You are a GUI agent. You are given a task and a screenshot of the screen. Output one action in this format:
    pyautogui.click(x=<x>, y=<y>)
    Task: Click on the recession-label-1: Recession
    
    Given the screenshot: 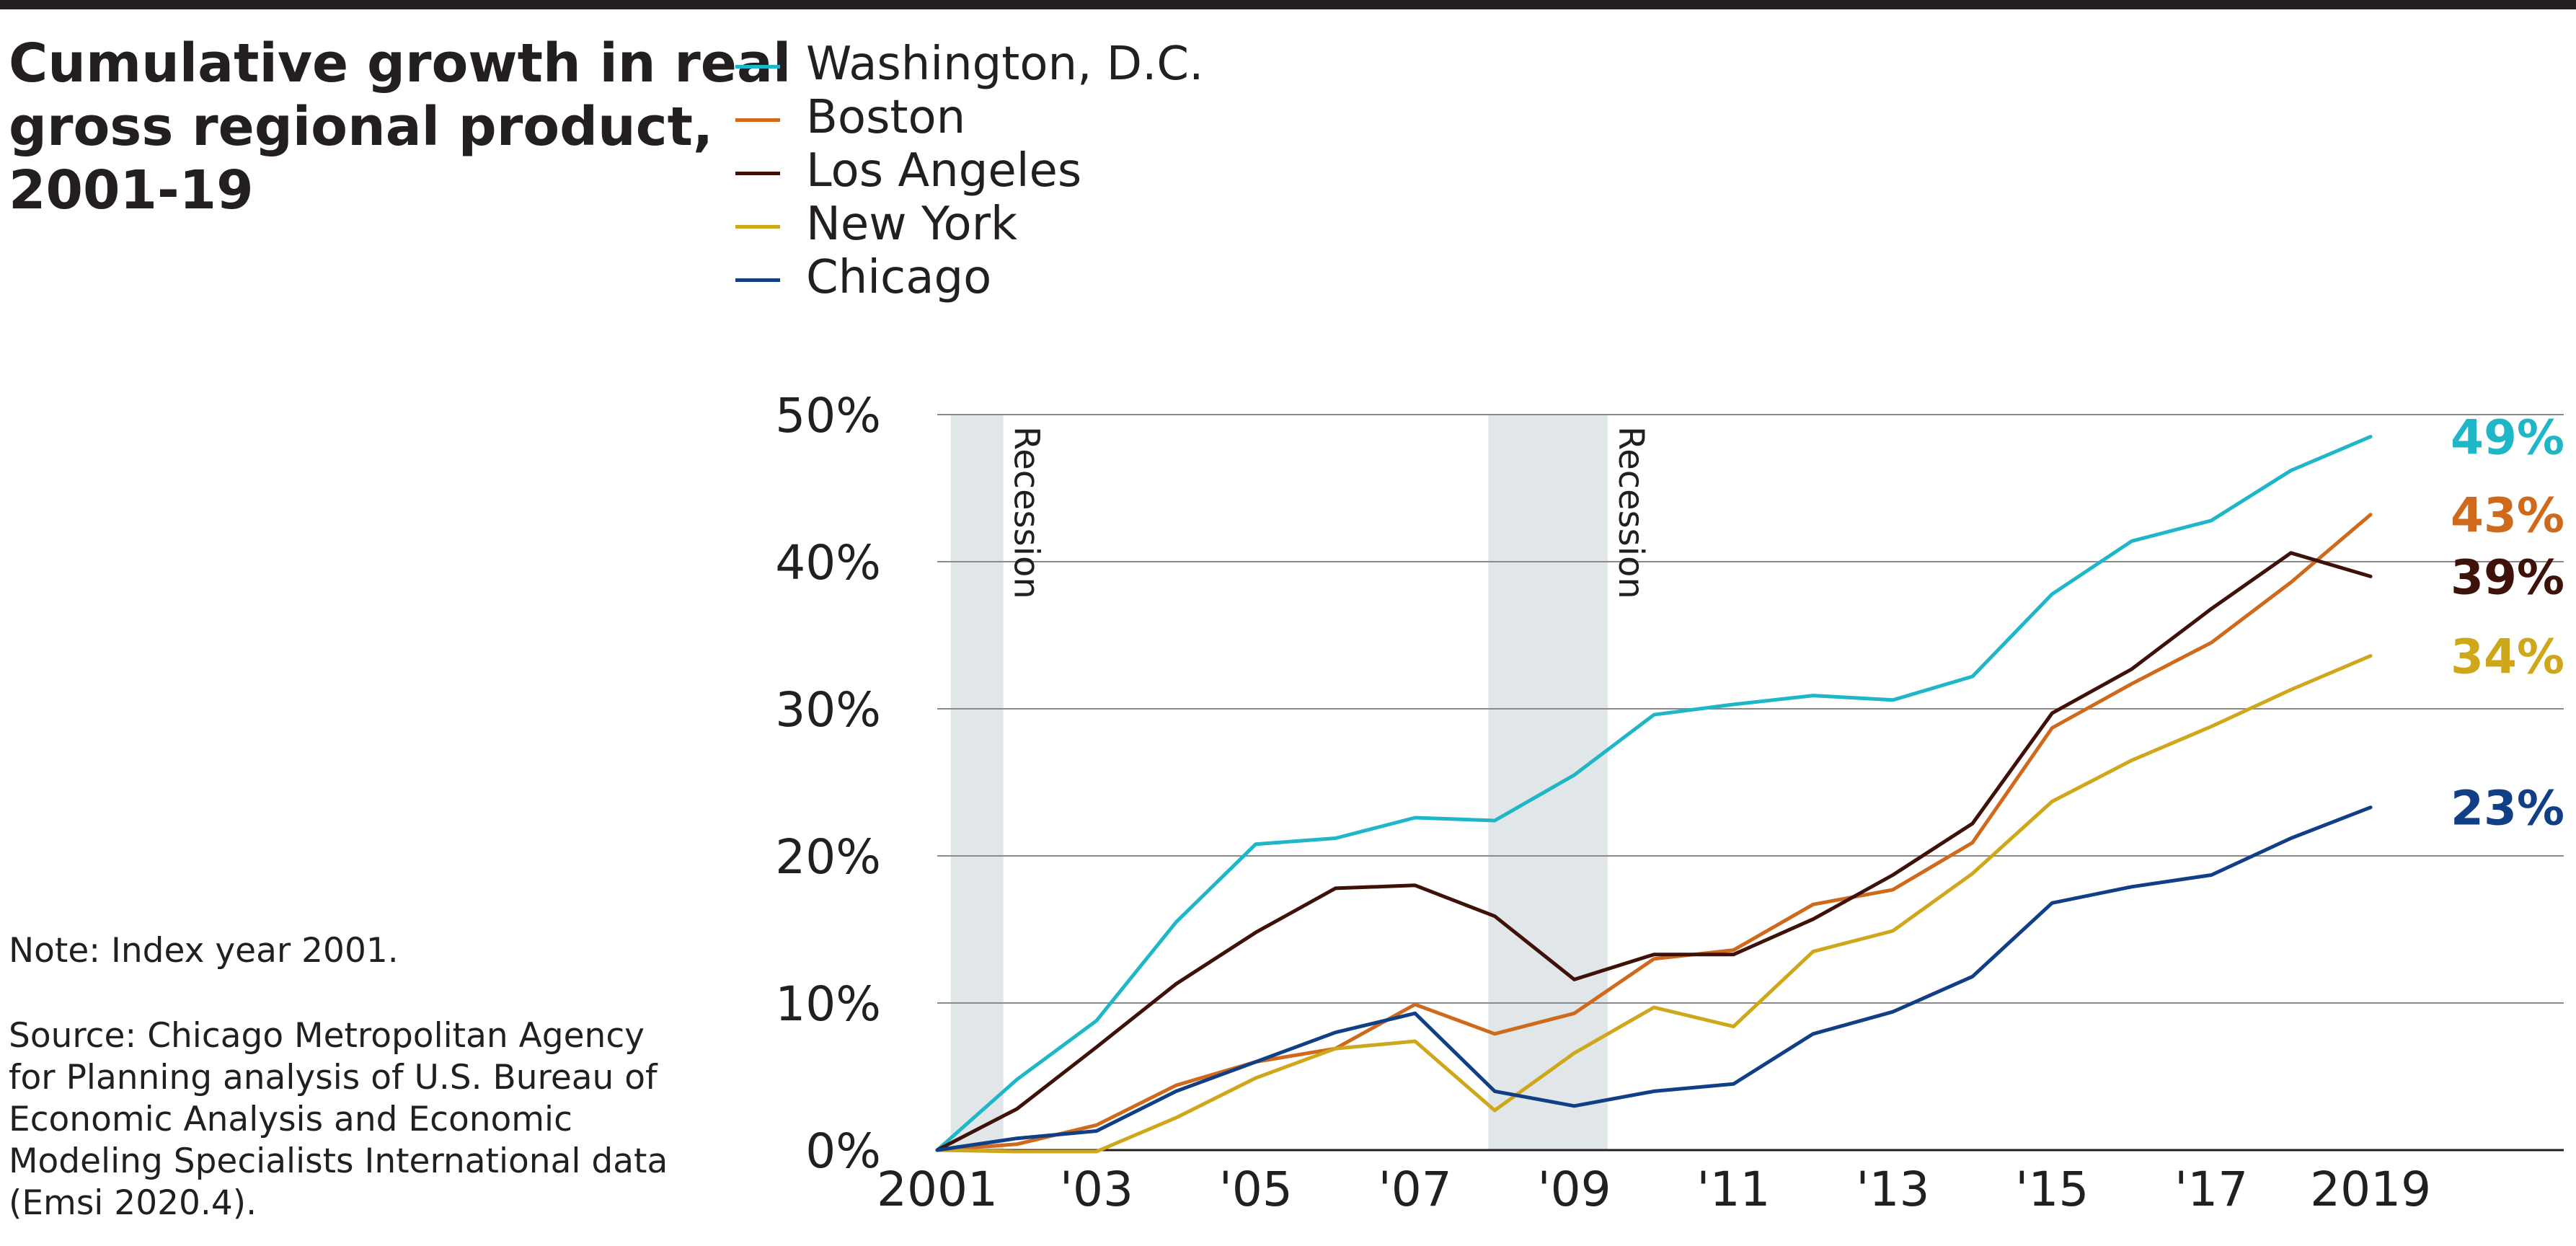 What is the action you would take?
    pyautogui.click(x=1026, y=512)
    